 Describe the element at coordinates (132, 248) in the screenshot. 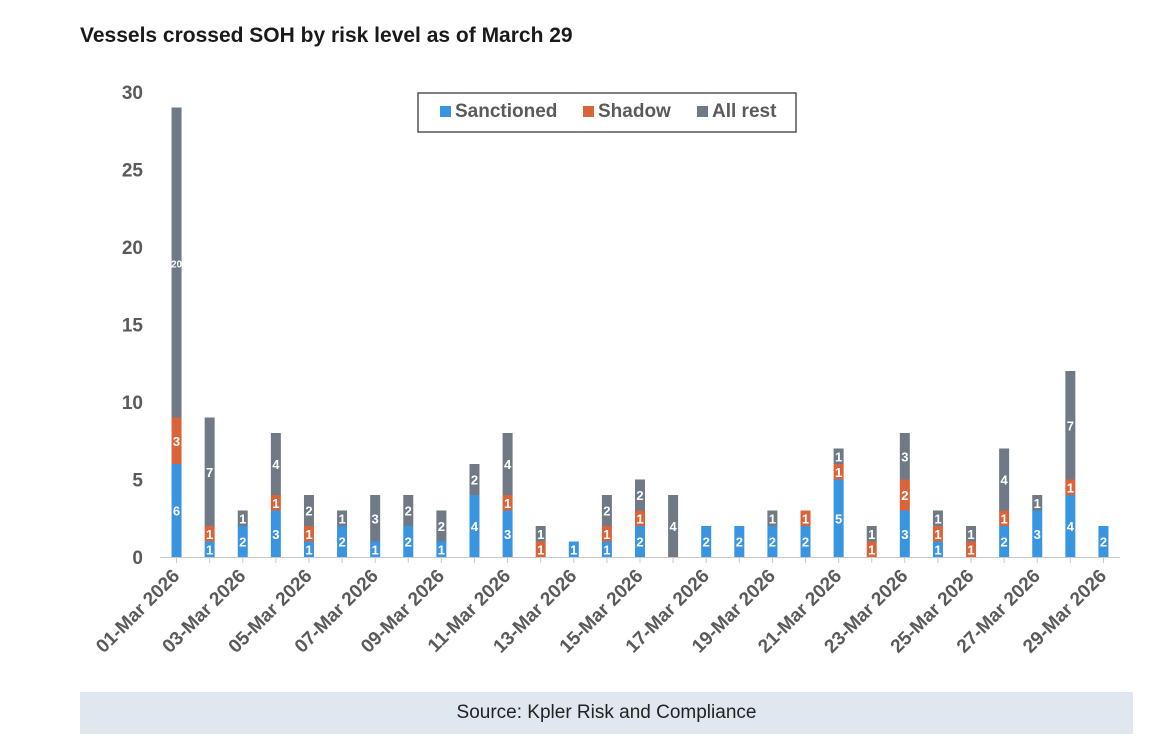

I see `y-tick-label: 20` at that location.